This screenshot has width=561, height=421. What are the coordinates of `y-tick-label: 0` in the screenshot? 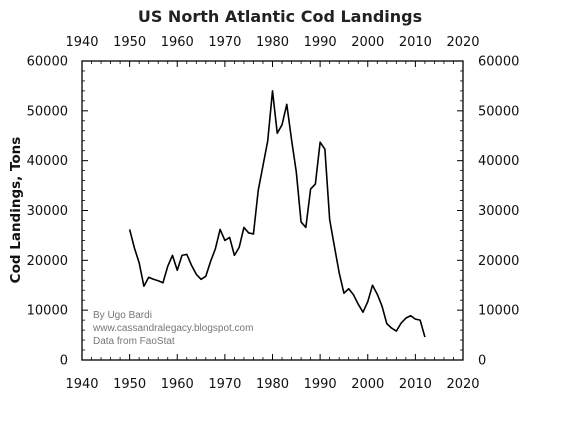 It's located at (64, 361).